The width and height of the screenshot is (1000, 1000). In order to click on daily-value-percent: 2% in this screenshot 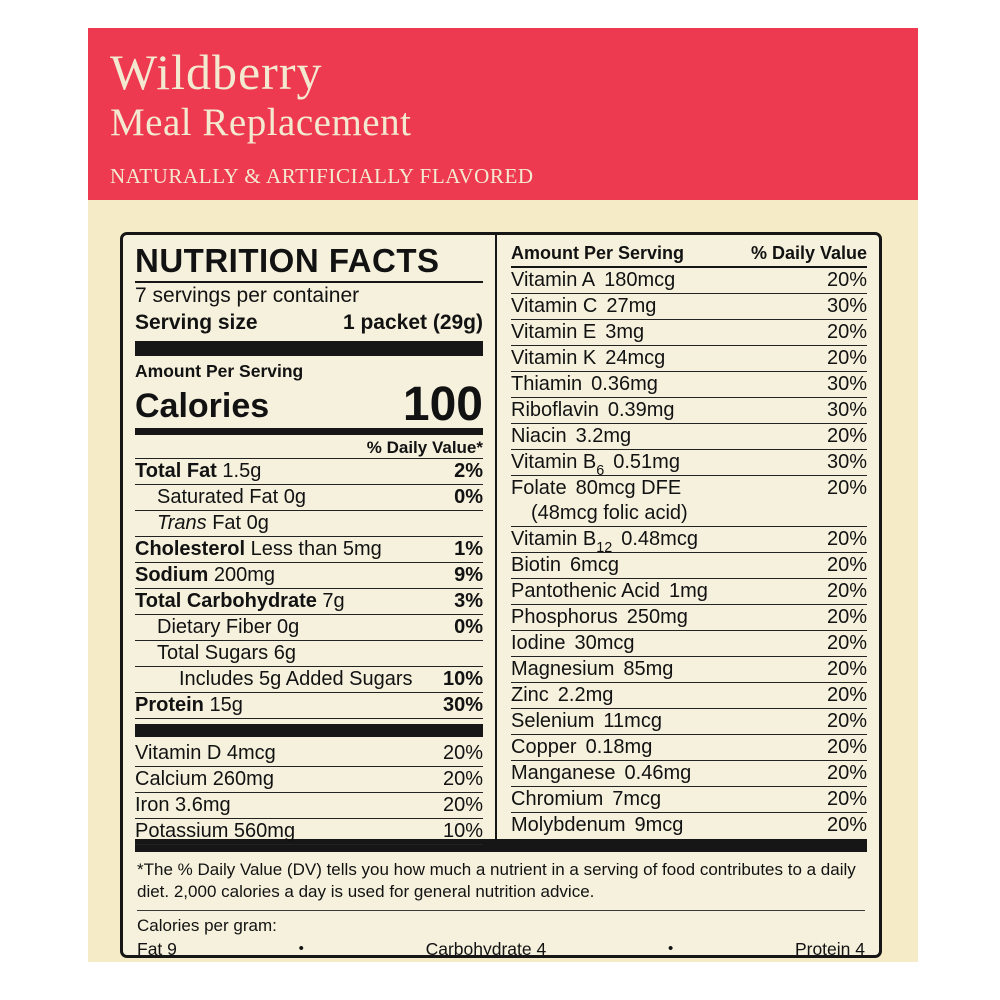, I will do `click(468, 471)`.